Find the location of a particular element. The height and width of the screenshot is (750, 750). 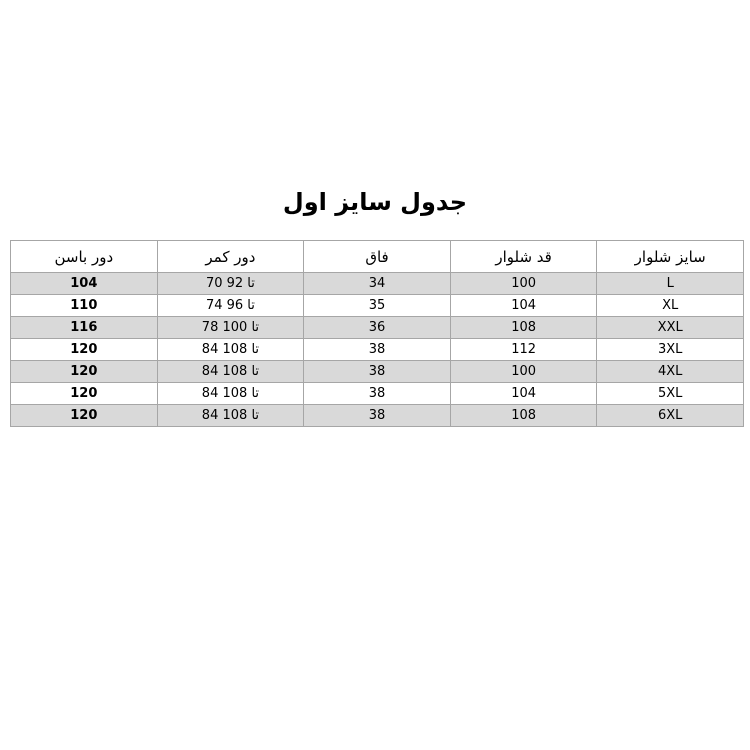

table-cell: 116 is located at coordinates (84, 327).